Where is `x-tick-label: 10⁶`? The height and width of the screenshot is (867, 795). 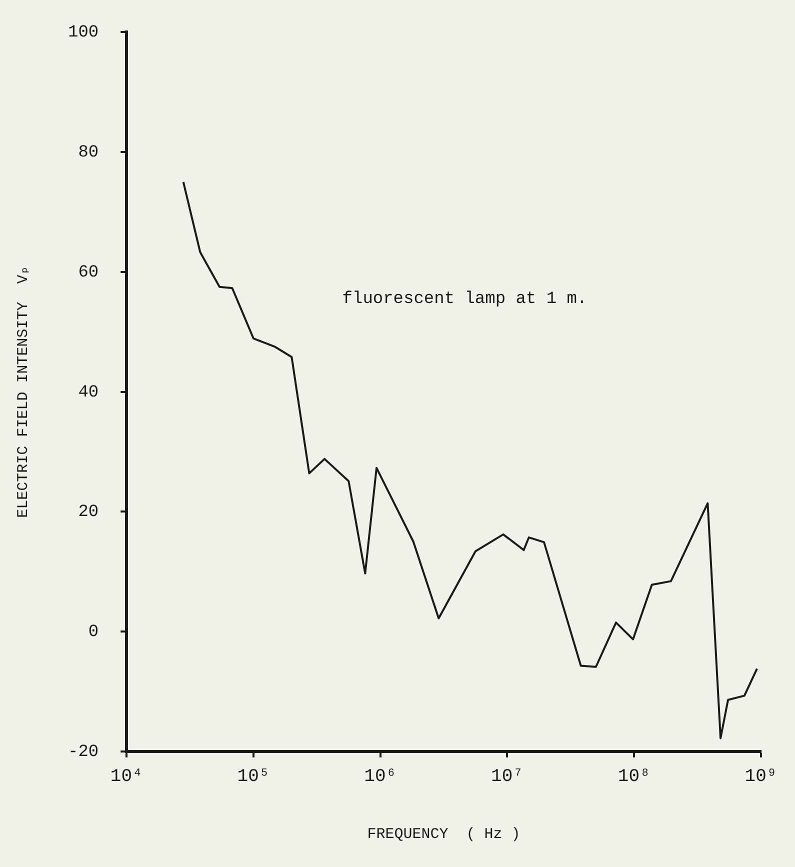
x-tick-label: 10⁶ is located at coordinates (380, 776).